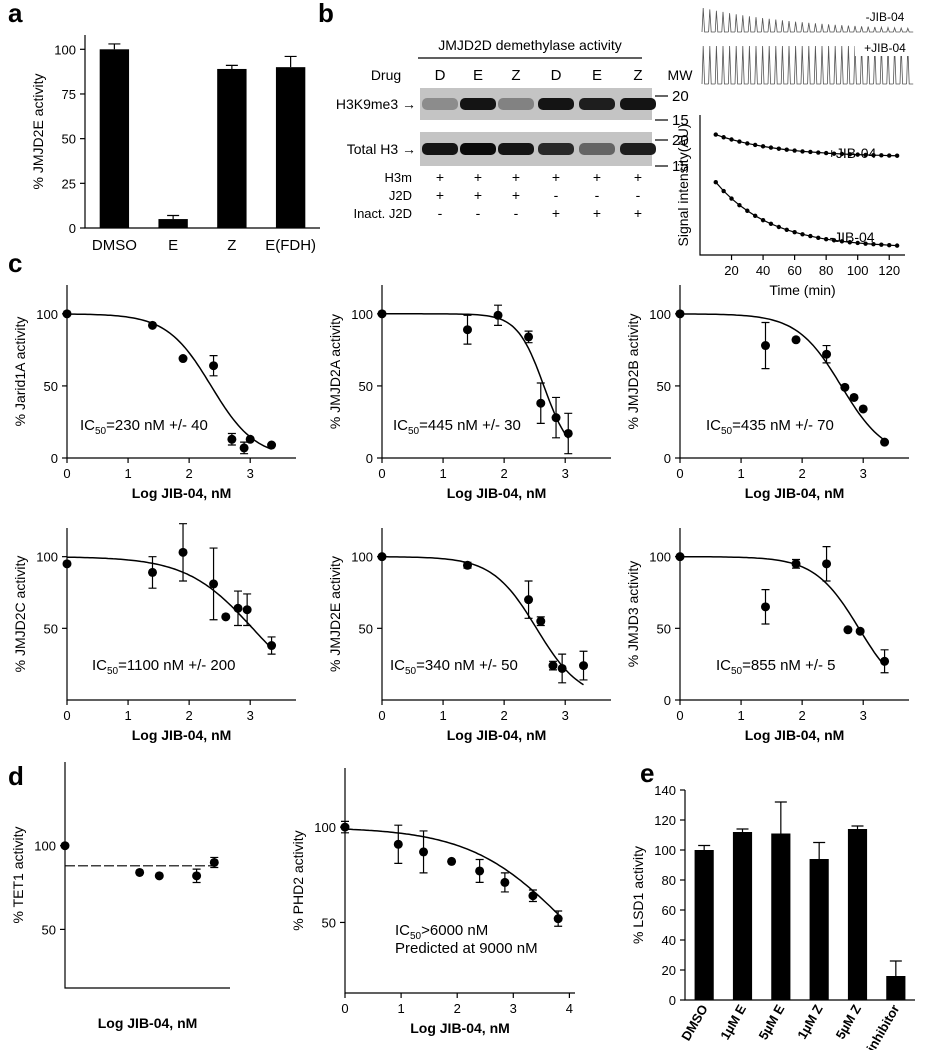 Image resolution: width=926 pixels, height=1050 pixels. I want to click on y-axis-label: % JMJD2A activity, so click(335, 371).